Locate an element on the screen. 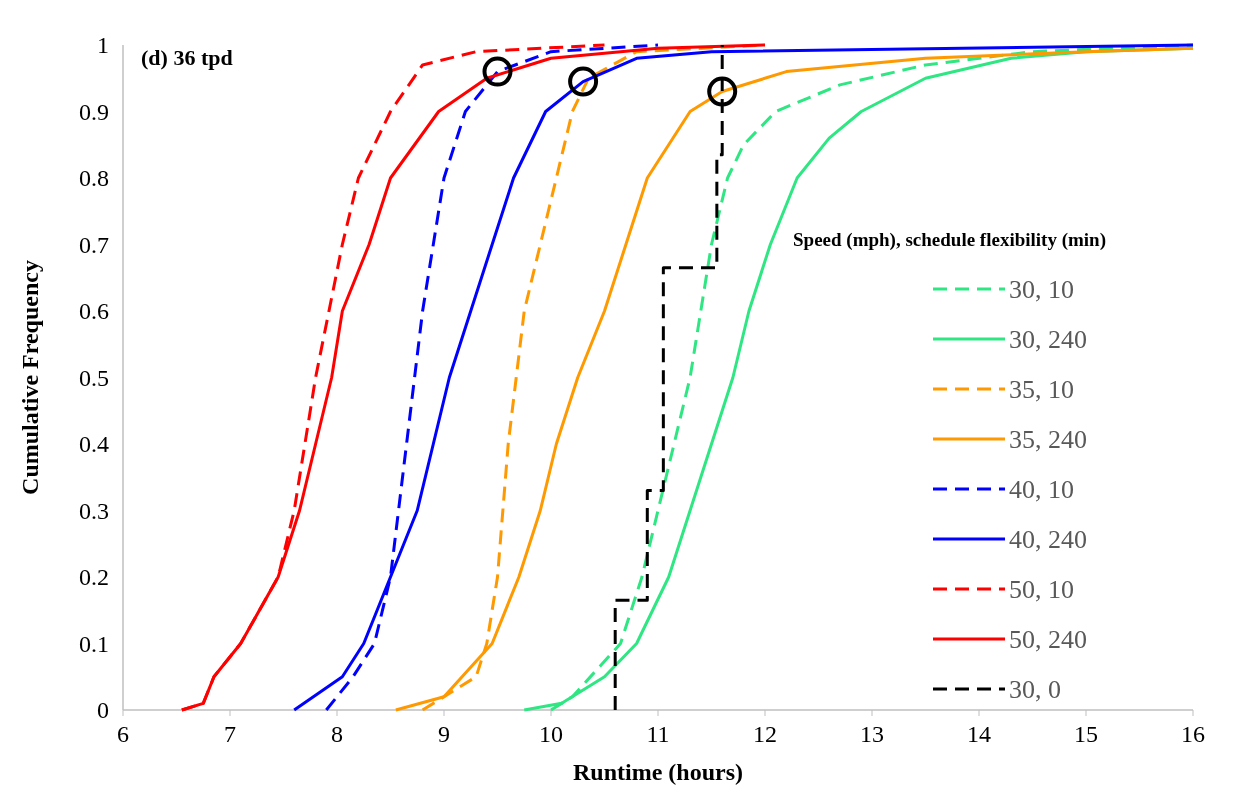 The image size is (1243, 789). legend-label: 40, 10 is located at coordinates (1041, 490).